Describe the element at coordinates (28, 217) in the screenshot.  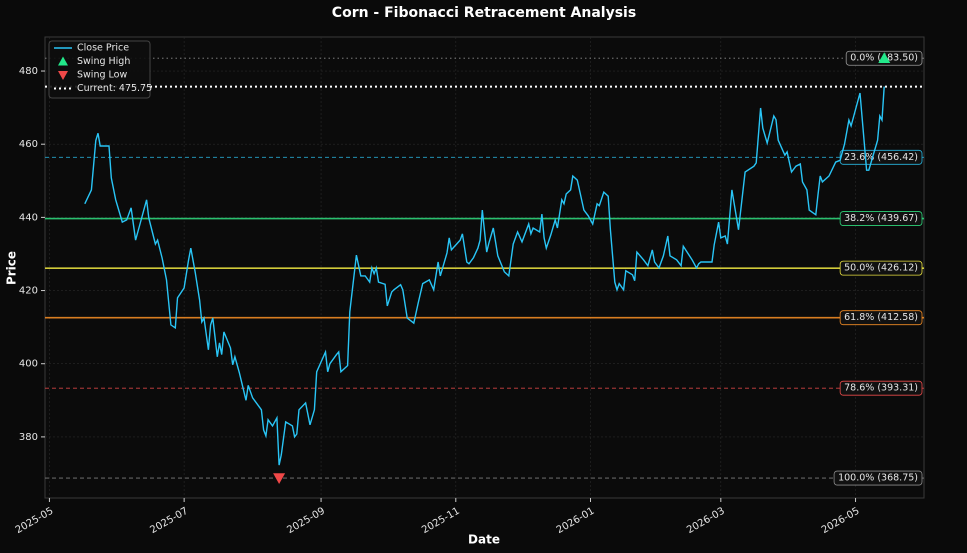
I see `y-tick-label: 440` at that location.